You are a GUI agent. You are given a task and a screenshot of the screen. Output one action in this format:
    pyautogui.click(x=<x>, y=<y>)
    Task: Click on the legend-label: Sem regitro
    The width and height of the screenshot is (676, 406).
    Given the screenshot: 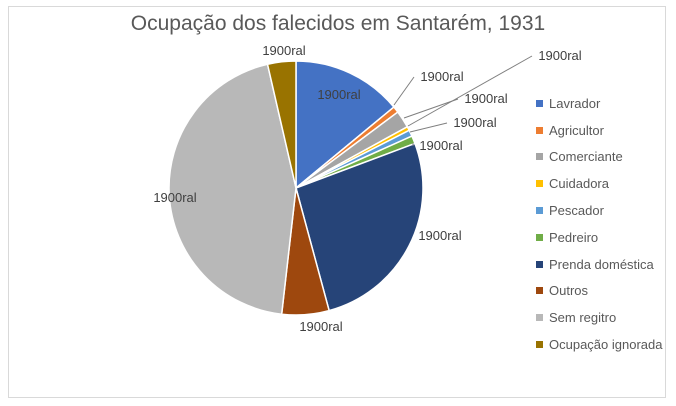 What is the action you would take?
    pyautogui.click(x=583, y=318)
    